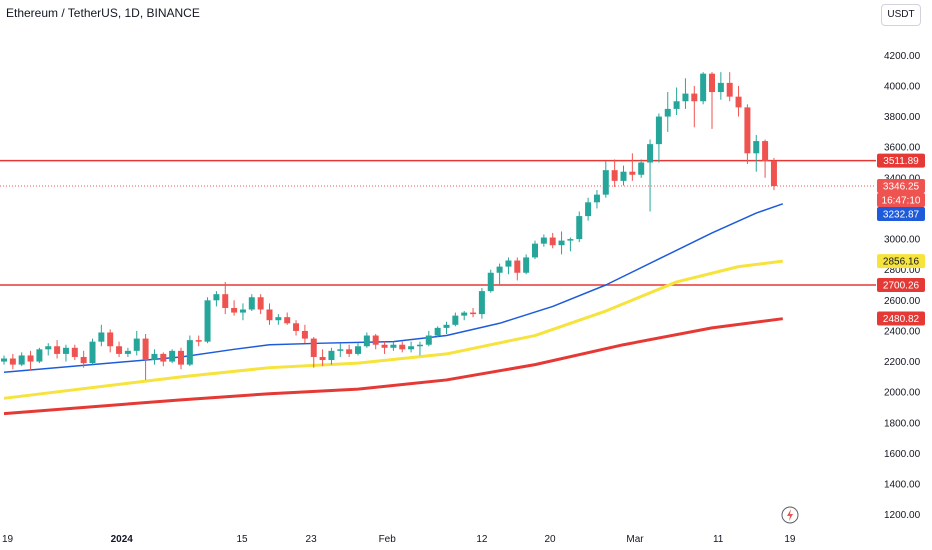 This screenshot has width=932, height=550. Describe the element at coordinates (399, 539) in the screenshot. I see `time-axis: 19 2024 15 23 Feb 12 20 Mar 11 19` at that location.